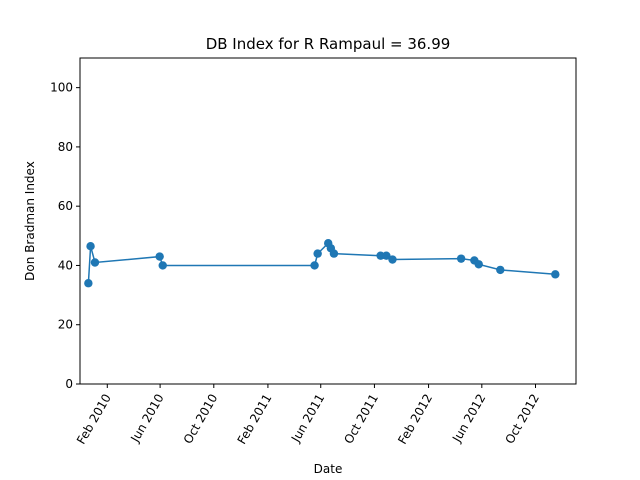 The height and width of the screenshot is (480, 640). I want to click on x-axis-label: Date, so click(328, 469).